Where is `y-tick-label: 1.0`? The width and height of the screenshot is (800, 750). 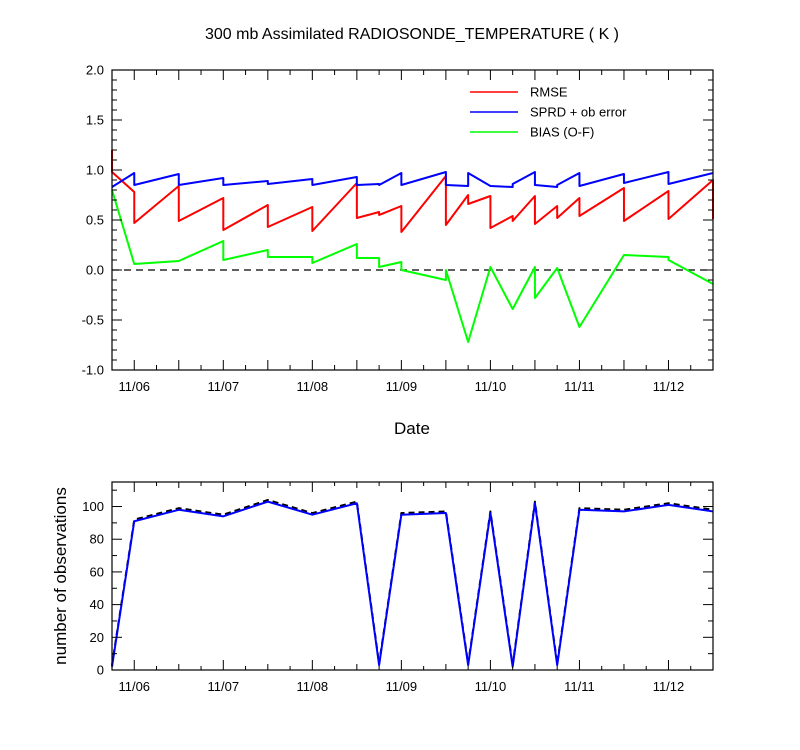 y-tick-label: 1.0 is located at coordinates (95, 170).